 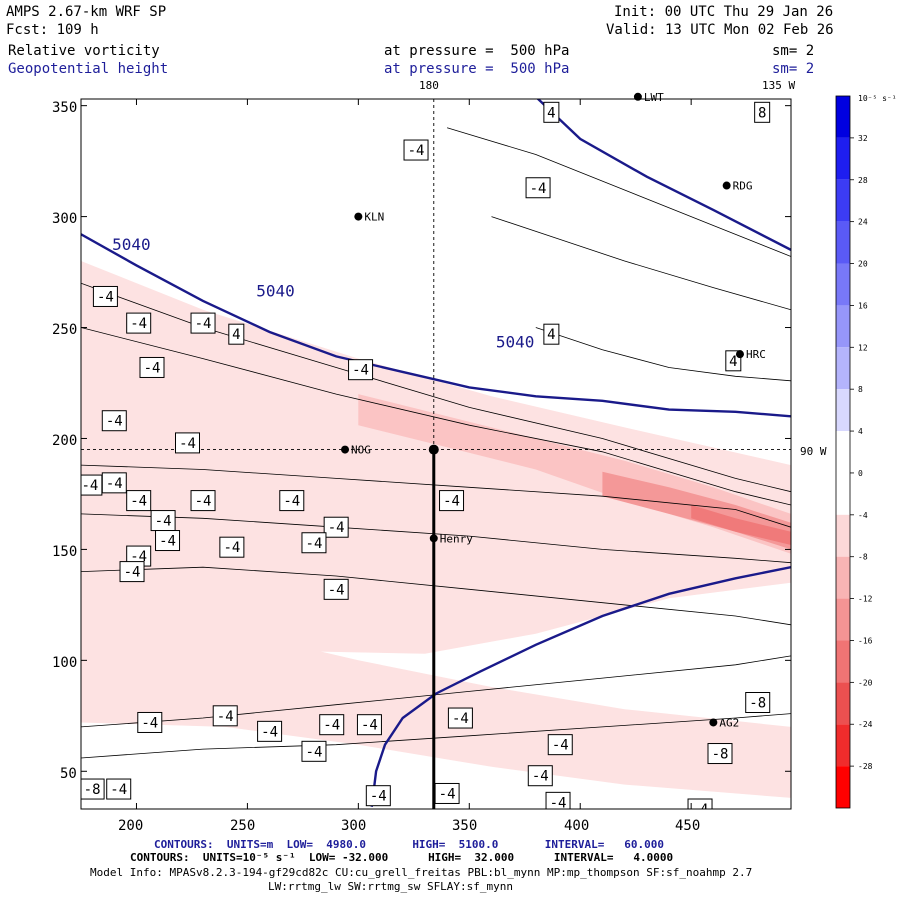 I want to click on colorbar-label: -20, so click(x=865, y=682).